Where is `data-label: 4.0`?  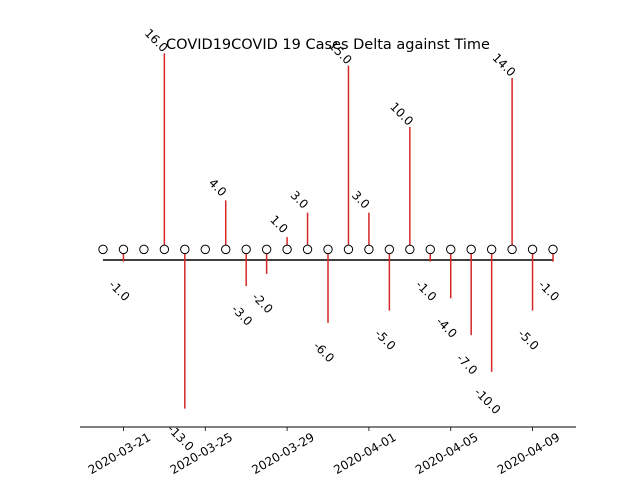 data-label: 4.0 is located at coordinates (217, 187).